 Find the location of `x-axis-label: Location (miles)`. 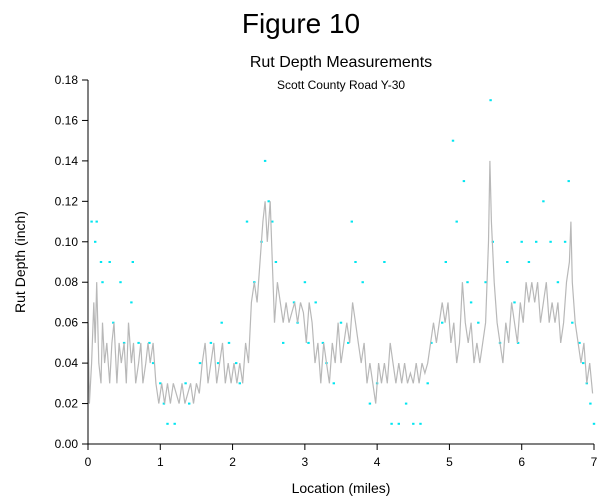

x-axis-label: Location (miles) is located at coordinates (341, 488).